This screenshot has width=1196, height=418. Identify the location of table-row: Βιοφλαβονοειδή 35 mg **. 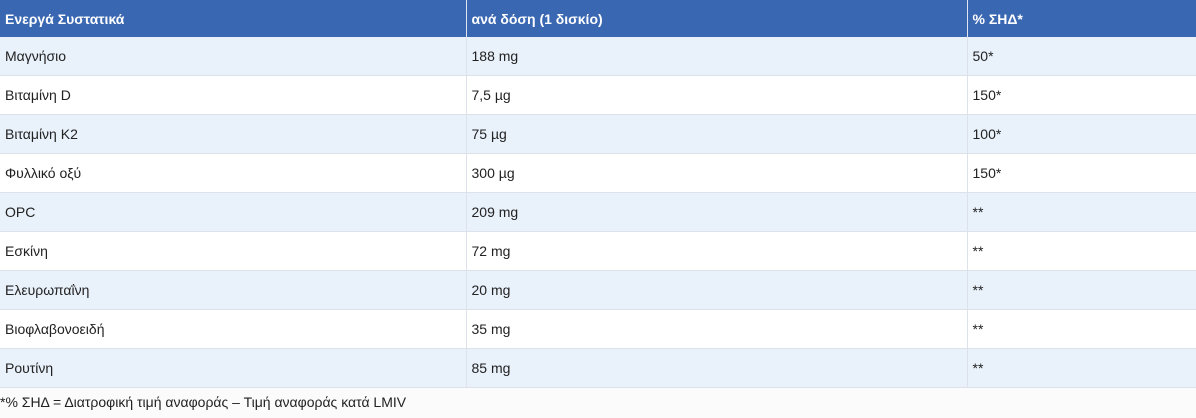
(598, 329).